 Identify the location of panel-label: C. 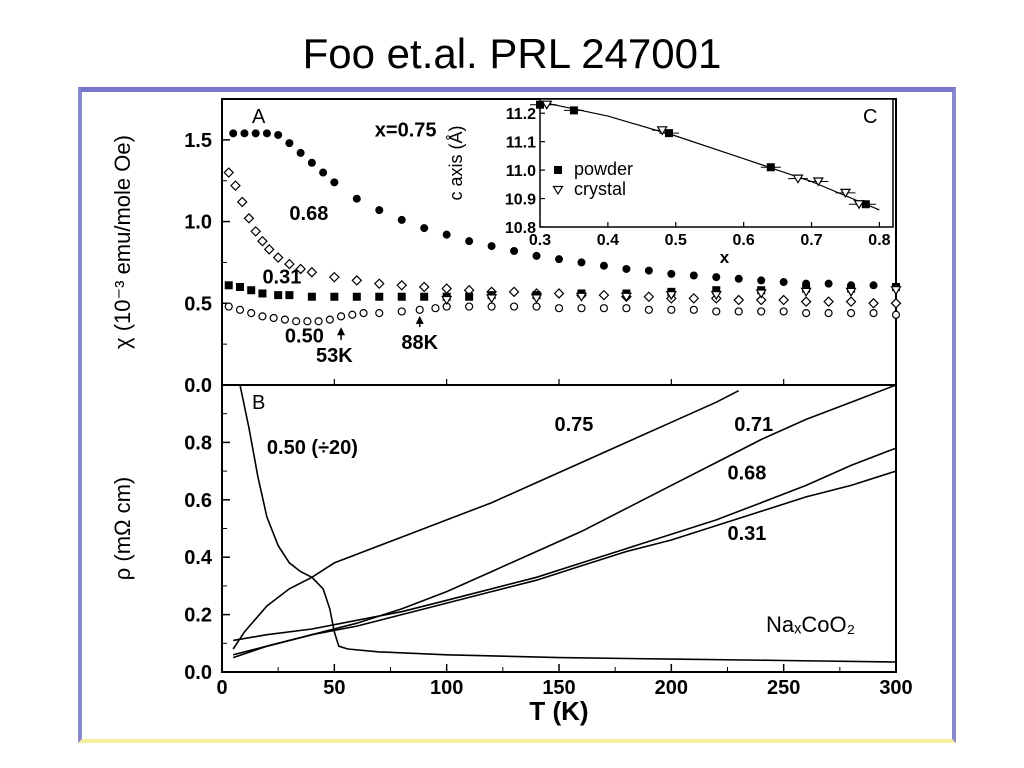
(870, 117).